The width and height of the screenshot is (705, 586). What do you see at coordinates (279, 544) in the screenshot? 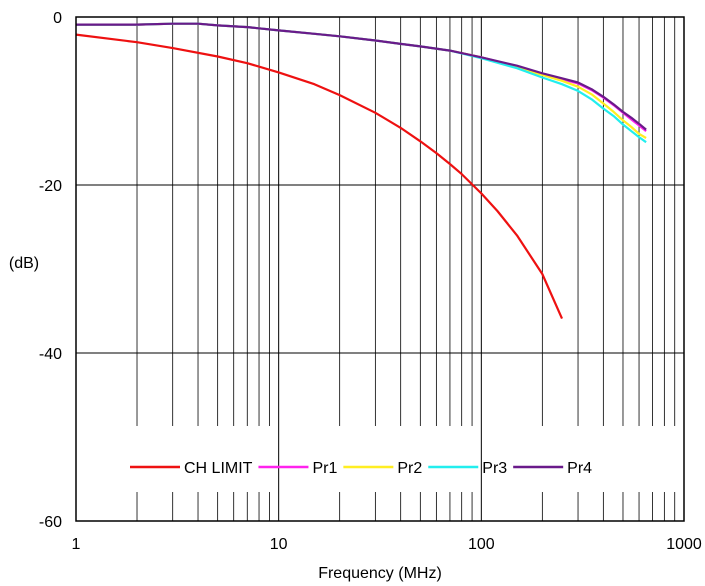
I see `x-tick-label: 10` at bounding box center [279, 544].